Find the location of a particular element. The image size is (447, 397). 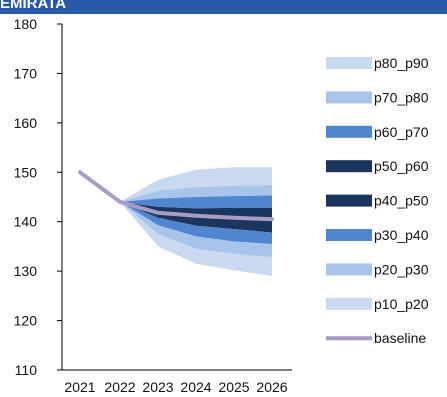

baseline-line-group is located at coordinates (176, 196).